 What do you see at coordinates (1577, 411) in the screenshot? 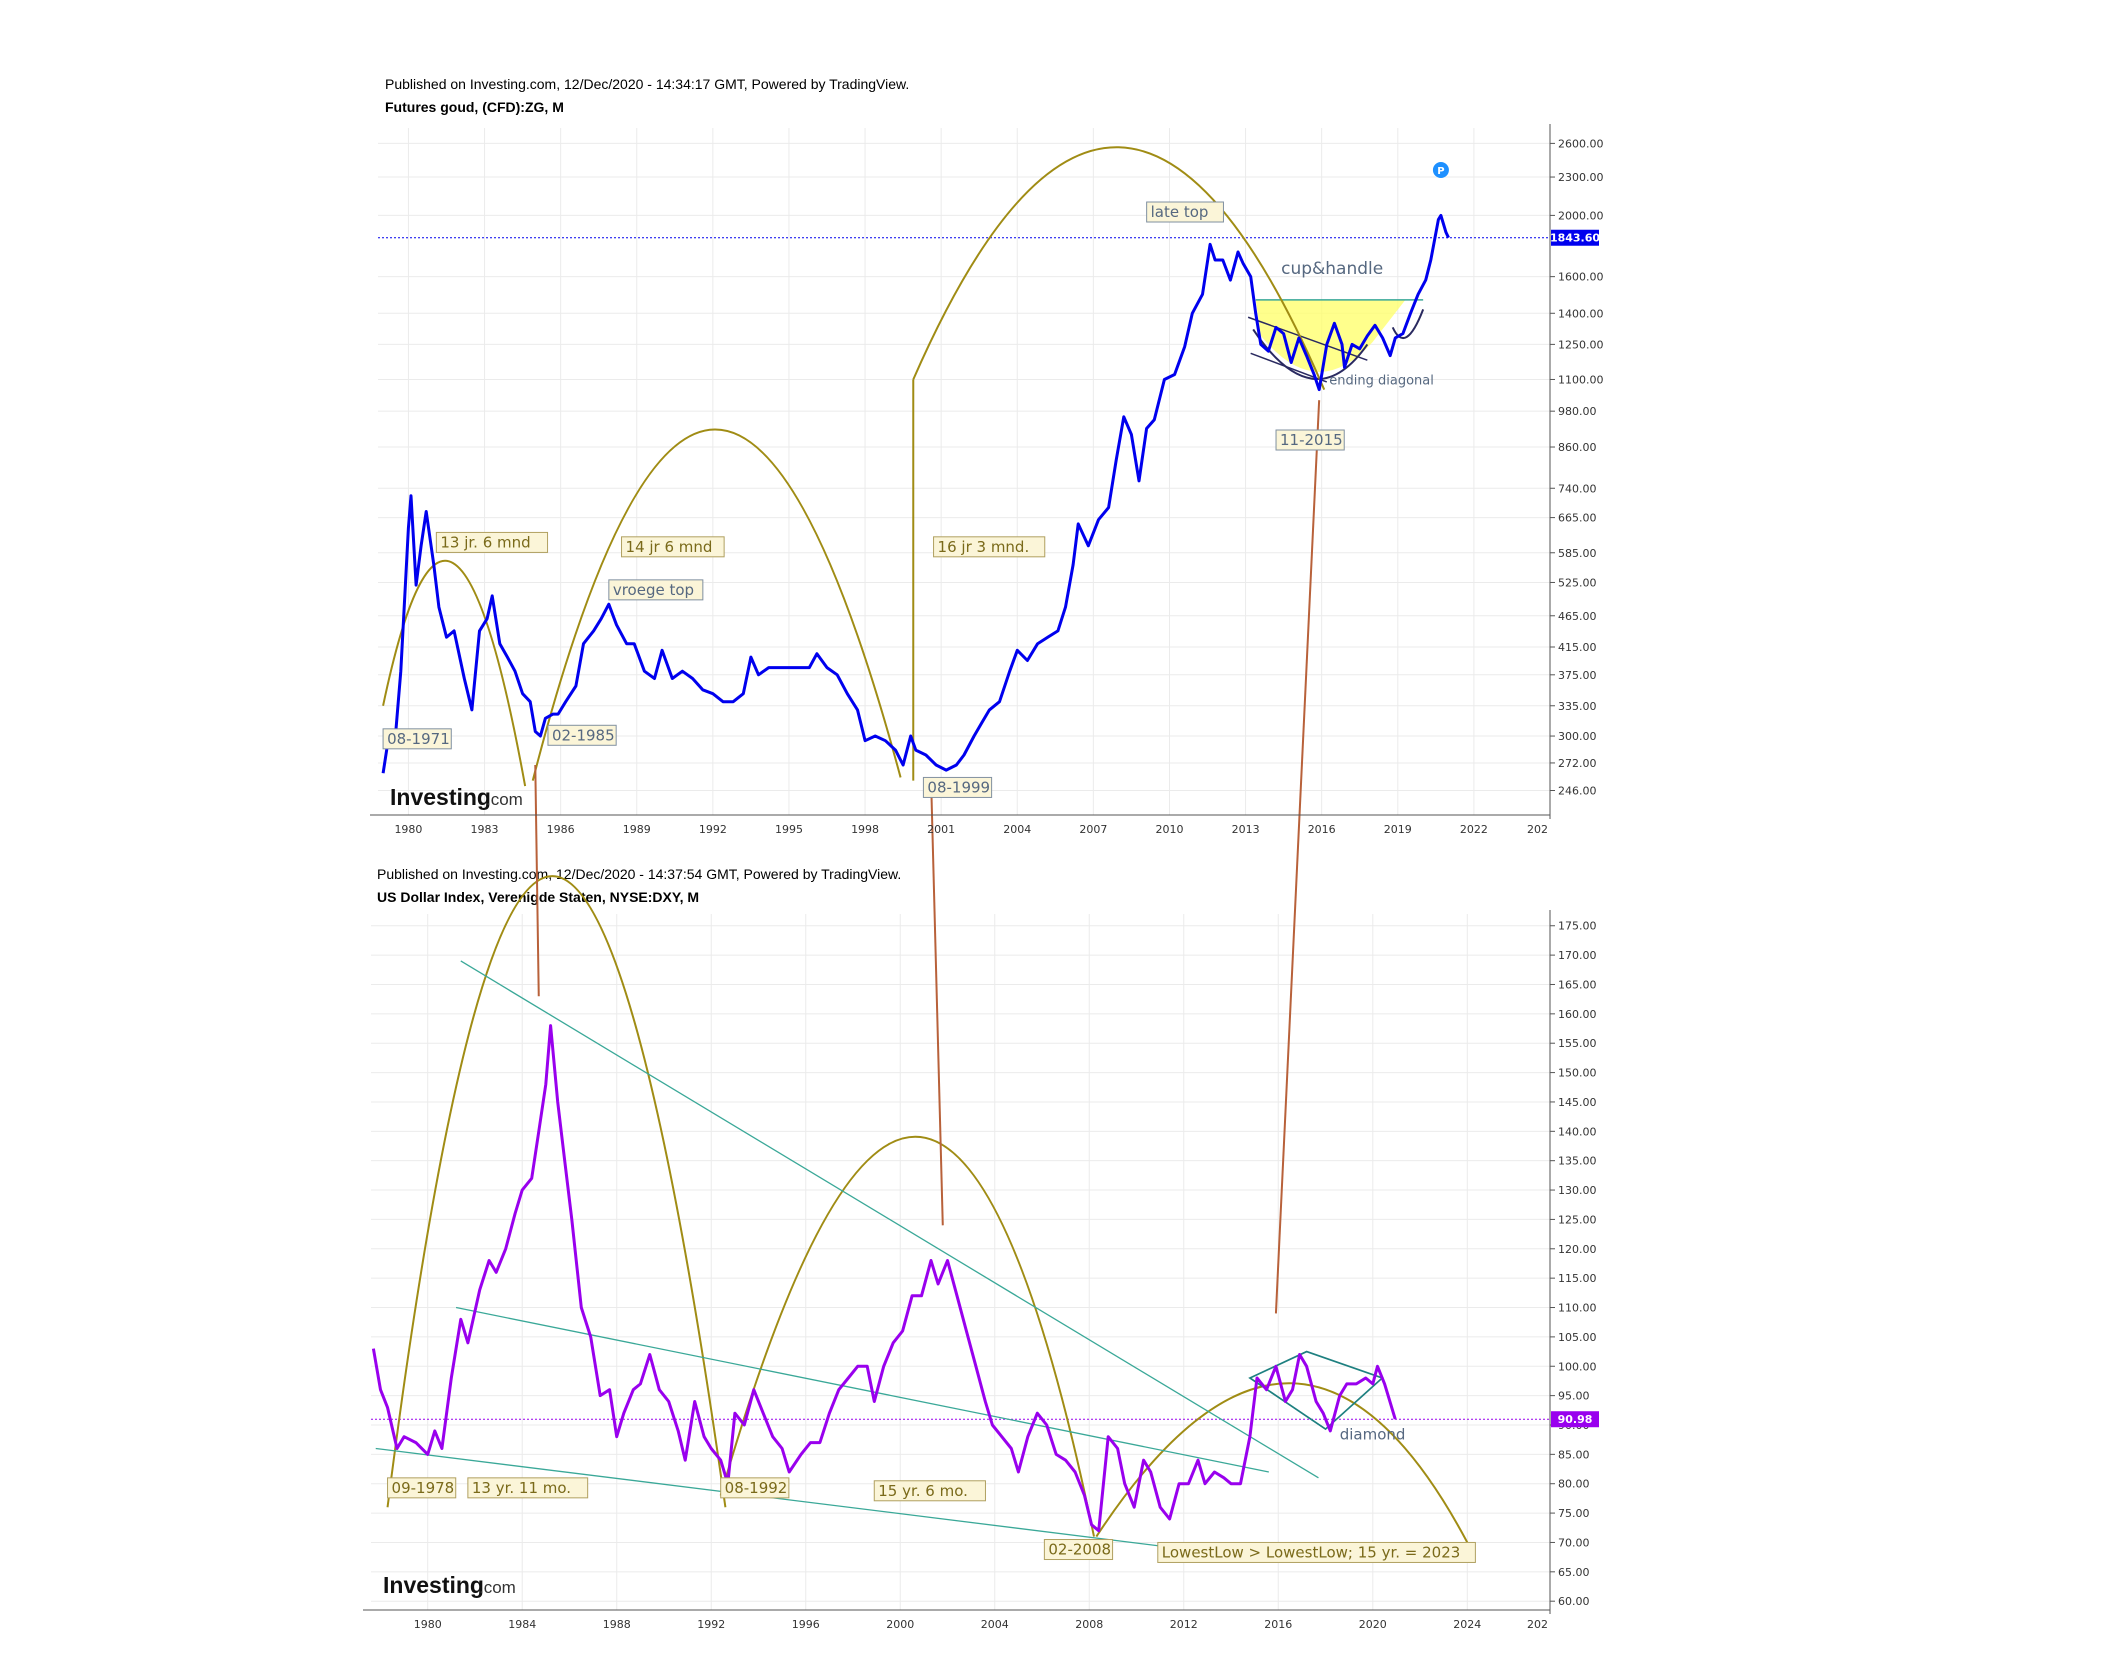
I see `gold-y-tick-label: 980.00` at bounding box center [1577, 411].